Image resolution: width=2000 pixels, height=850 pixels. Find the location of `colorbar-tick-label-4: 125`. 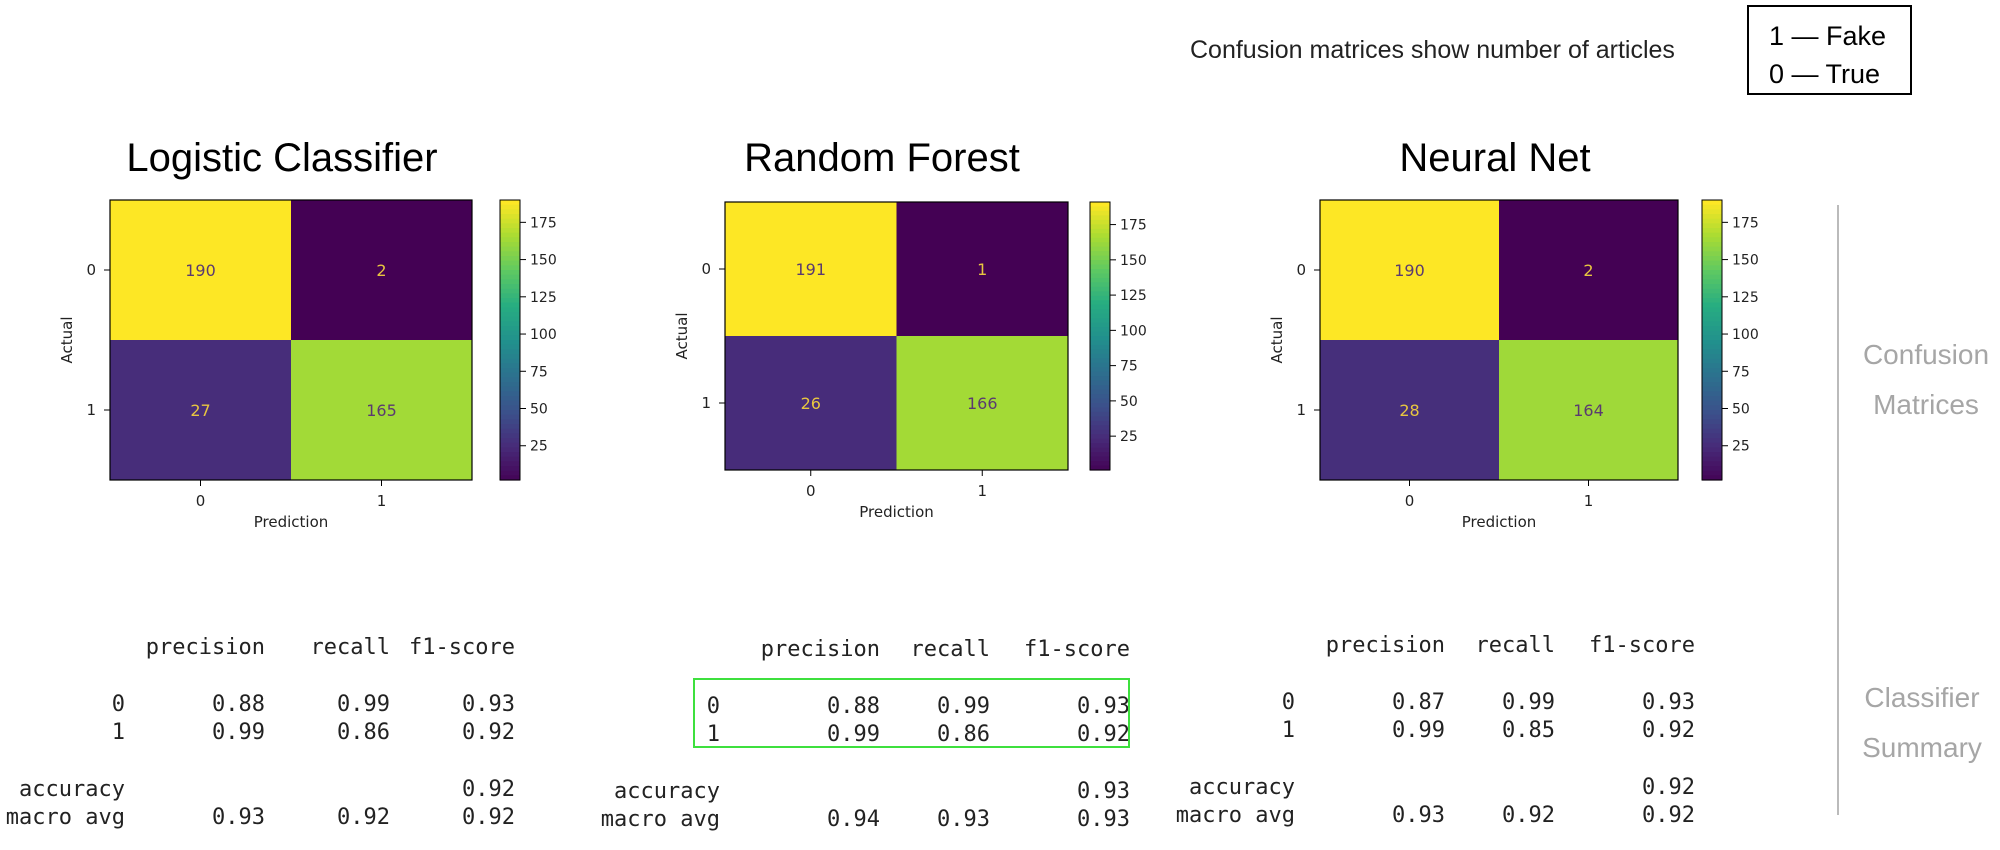

colorbar-tick-label-4: 125 is located at coordinates (1745, 298).